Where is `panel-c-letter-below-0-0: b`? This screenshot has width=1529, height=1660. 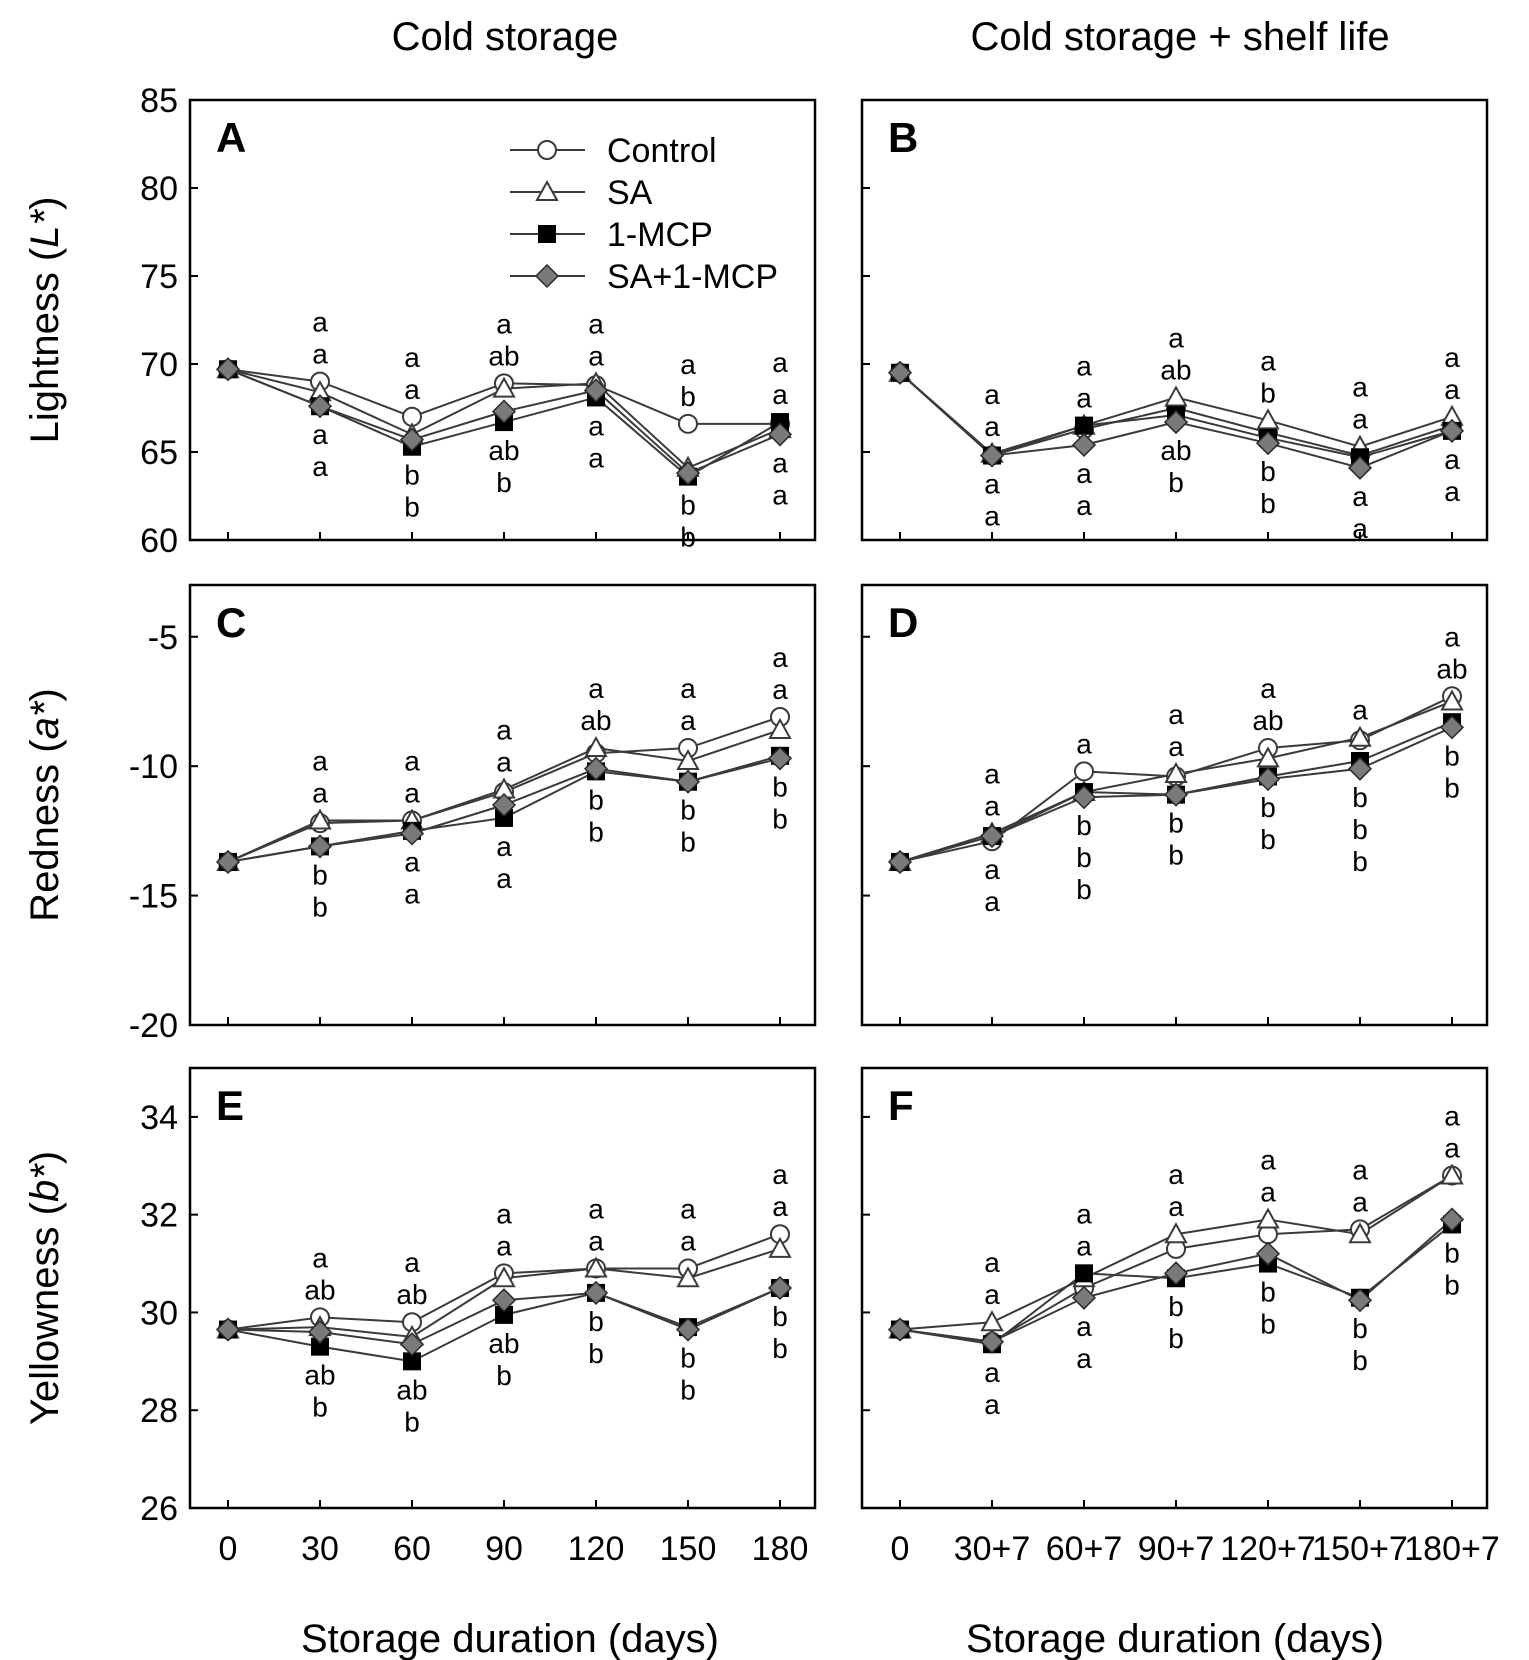 panel-c-letter-below-0-0: b is located at coordinates (320, 874).